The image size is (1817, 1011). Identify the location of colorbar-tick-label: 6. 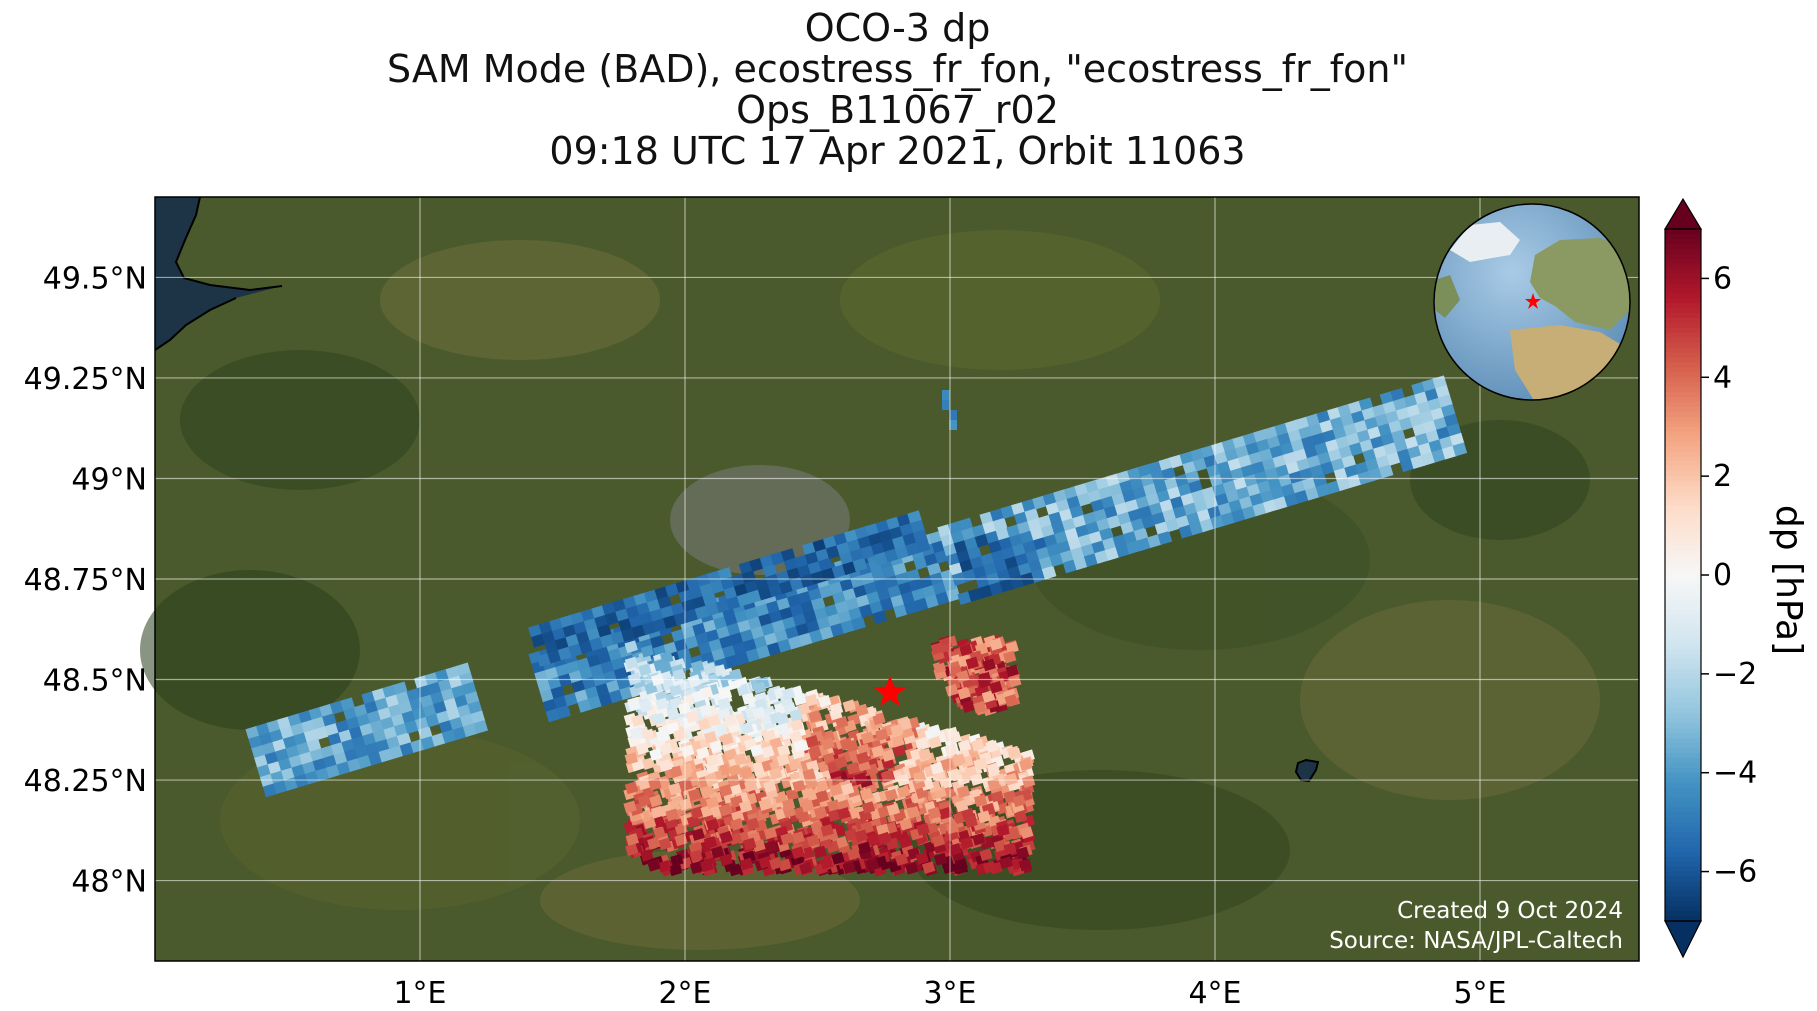
(1722, 278).